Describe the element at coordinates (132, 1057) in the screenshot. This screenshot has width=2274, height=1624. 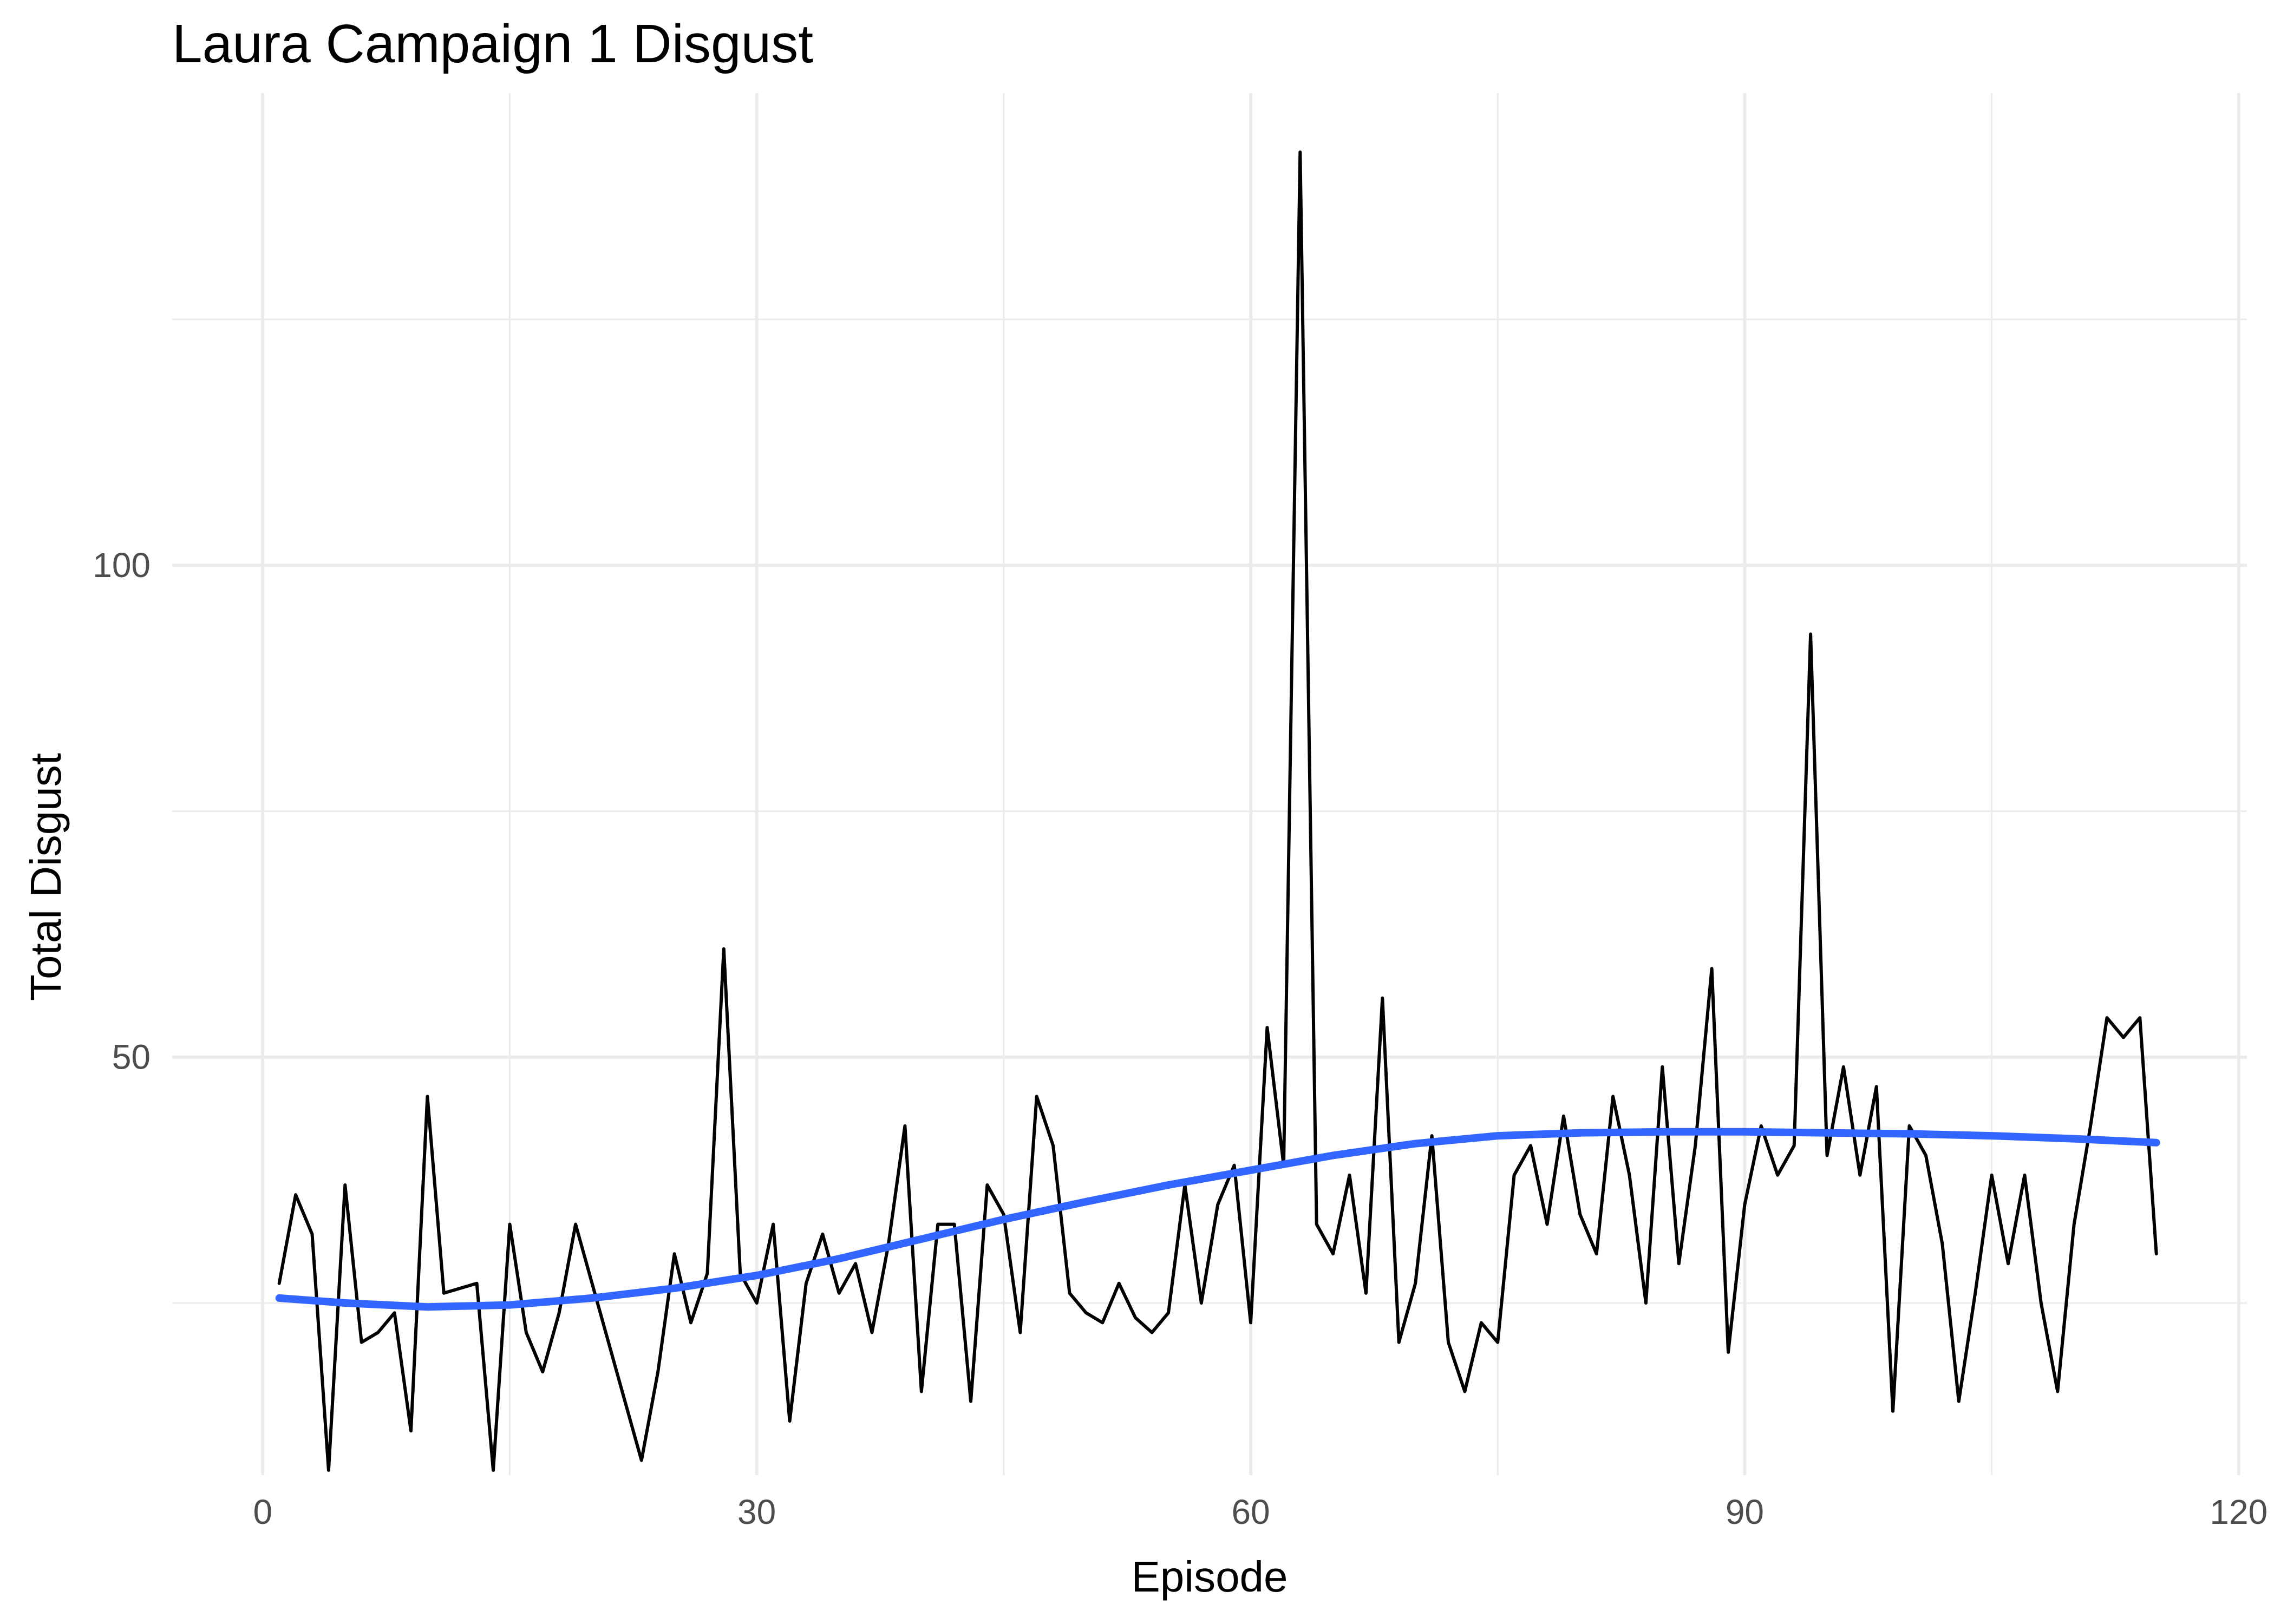
I see `y-tick-label: 50` at that location.